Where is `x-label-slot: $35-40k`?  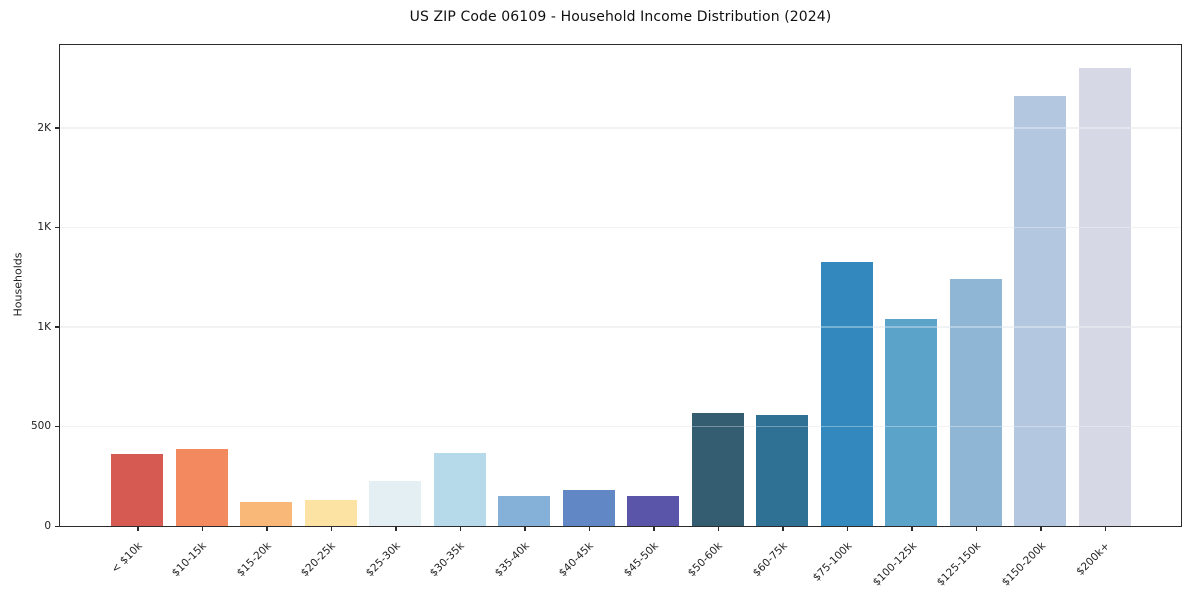 x-label-slot: $35-40k is located at coordinates (523, 560).